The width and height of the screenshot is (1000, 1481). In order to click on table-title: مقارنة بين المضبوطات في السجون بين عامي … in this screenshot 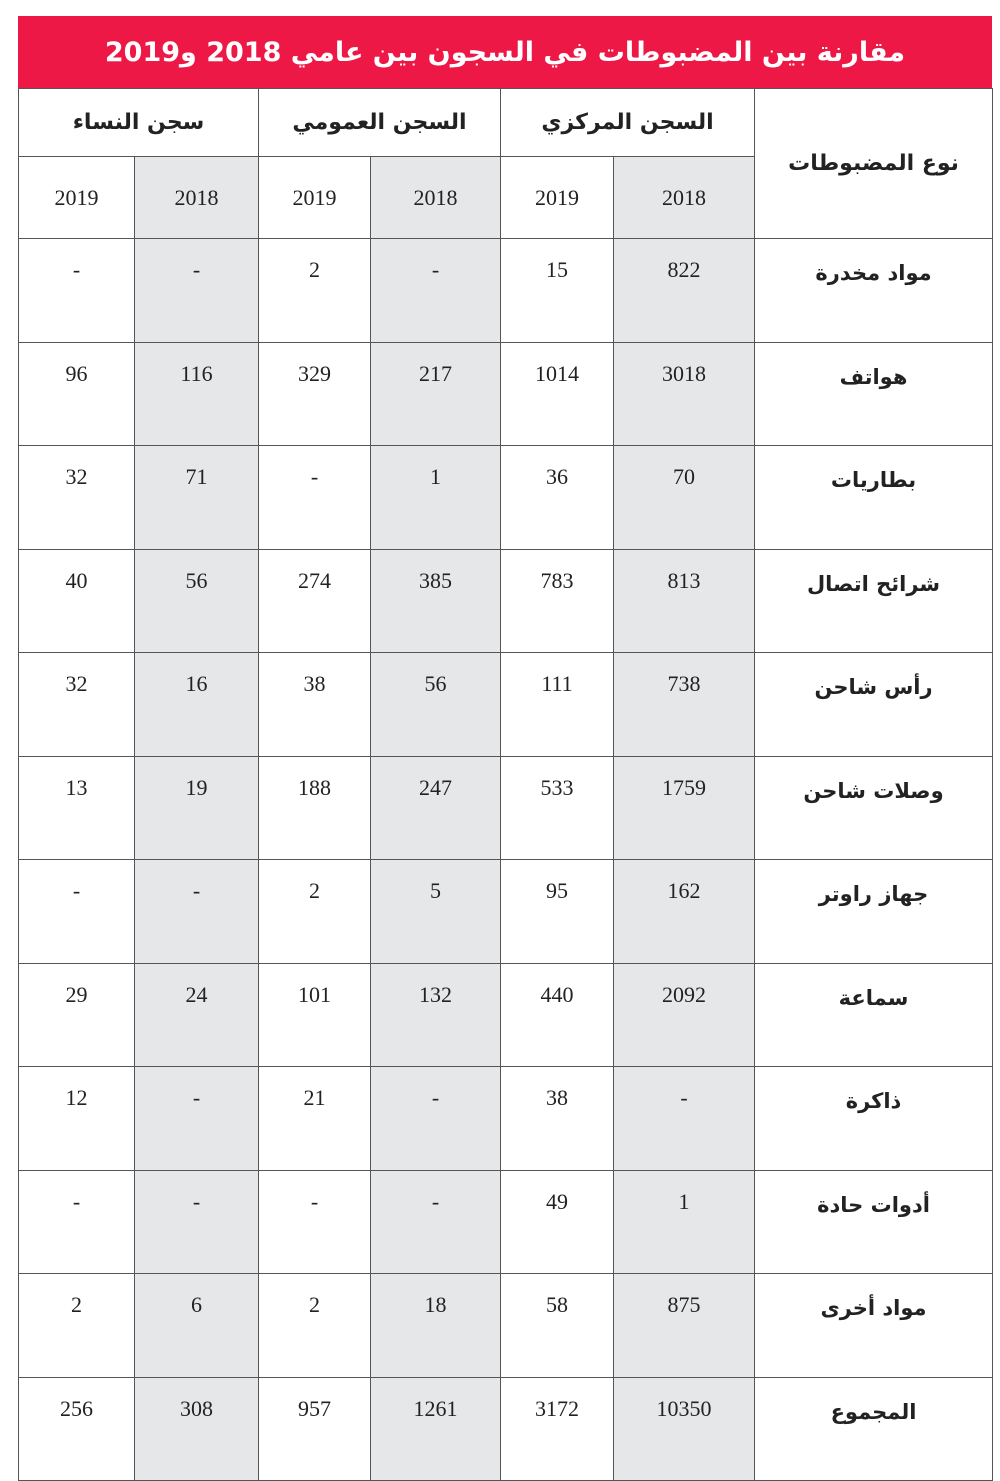, I will do `click(505, 52)`.